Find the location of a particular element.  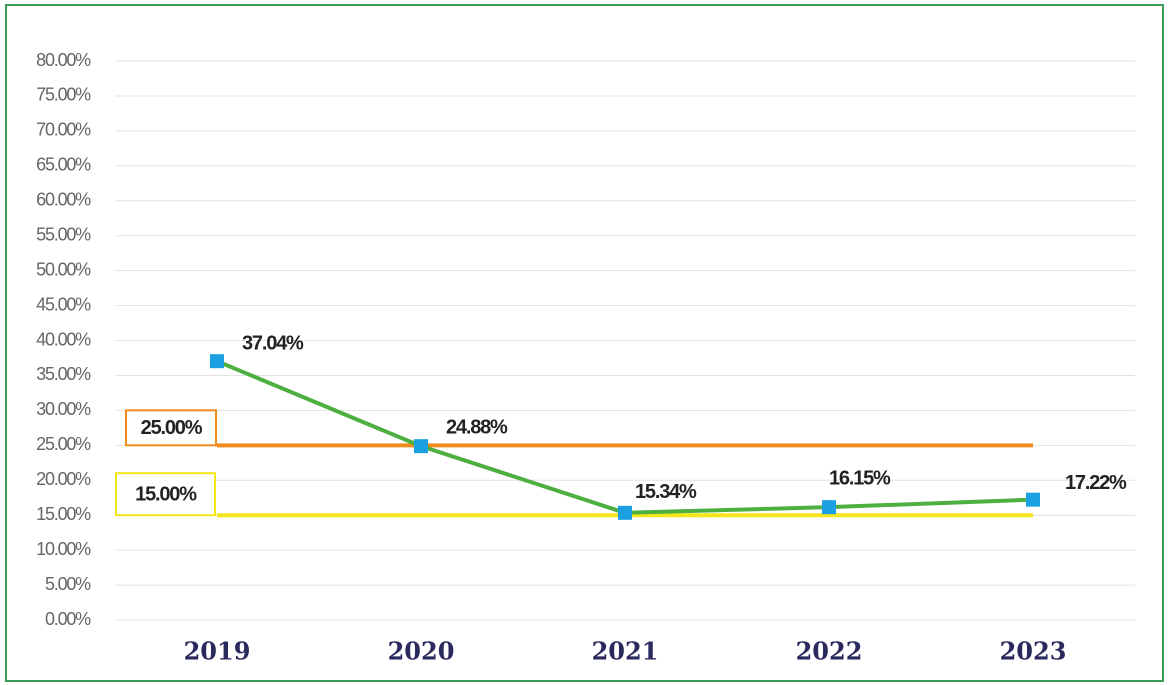

reference-label: 15.00% is located at coordinates (166, 494).